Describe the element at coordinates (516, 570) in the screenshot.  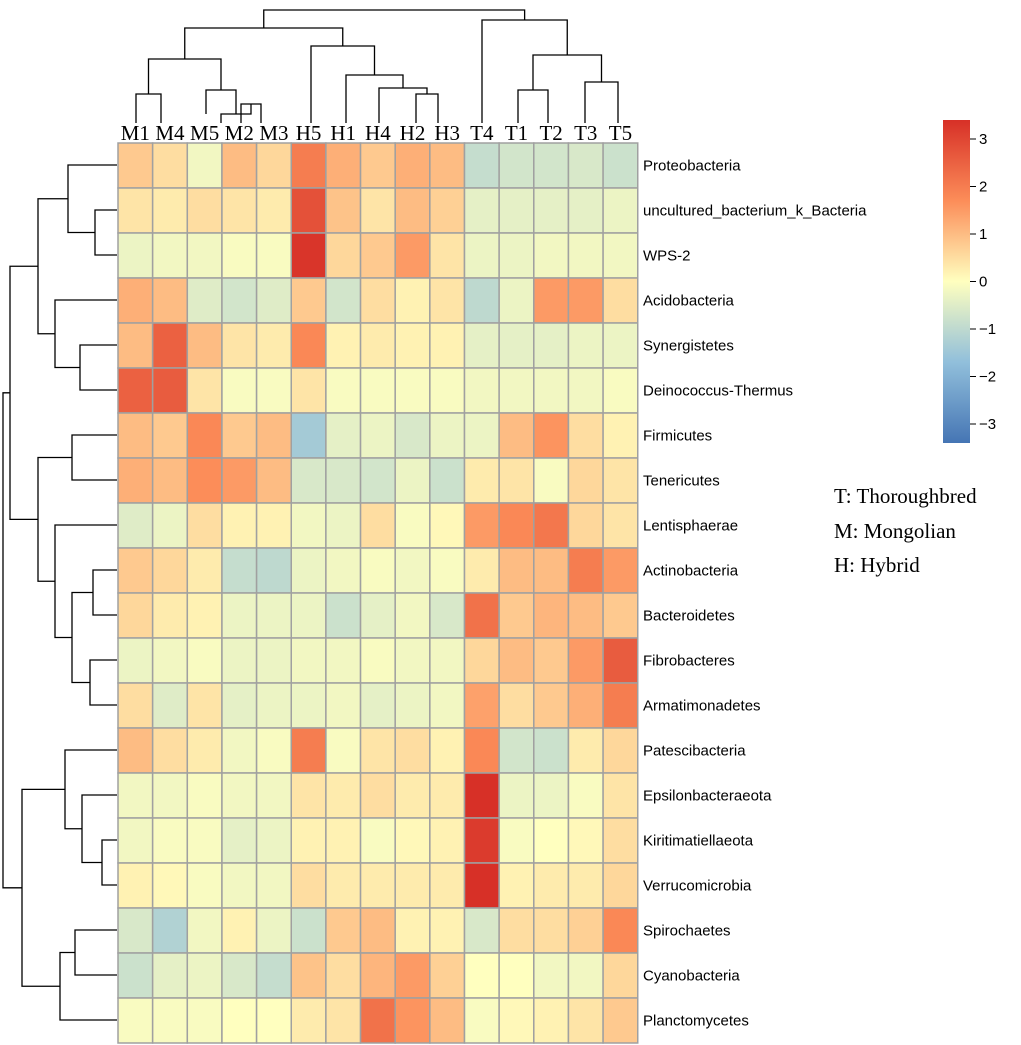
I see `heatmap-cell-Actinobacteria-T1` at that location.